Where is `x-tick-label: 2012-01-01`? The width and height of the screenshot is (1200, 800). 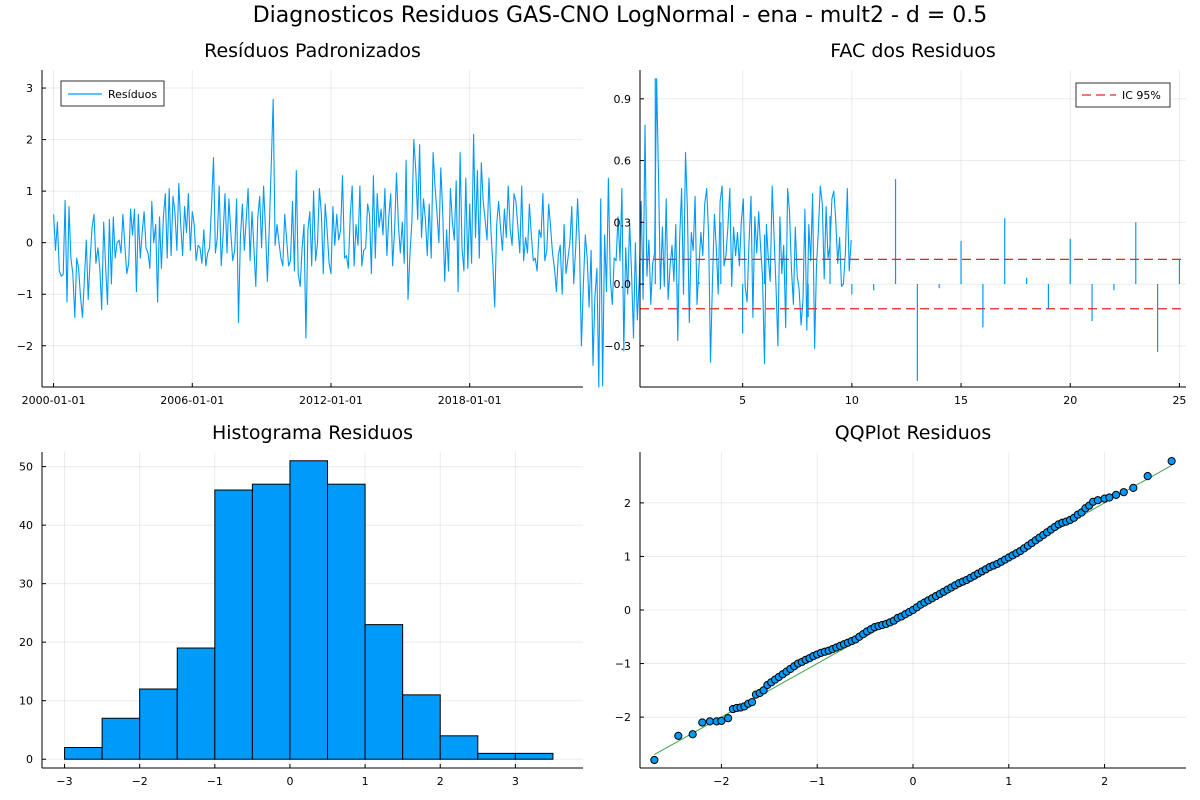
x-tick-label: 2012-01-01 is located at coordinates (331, 400).